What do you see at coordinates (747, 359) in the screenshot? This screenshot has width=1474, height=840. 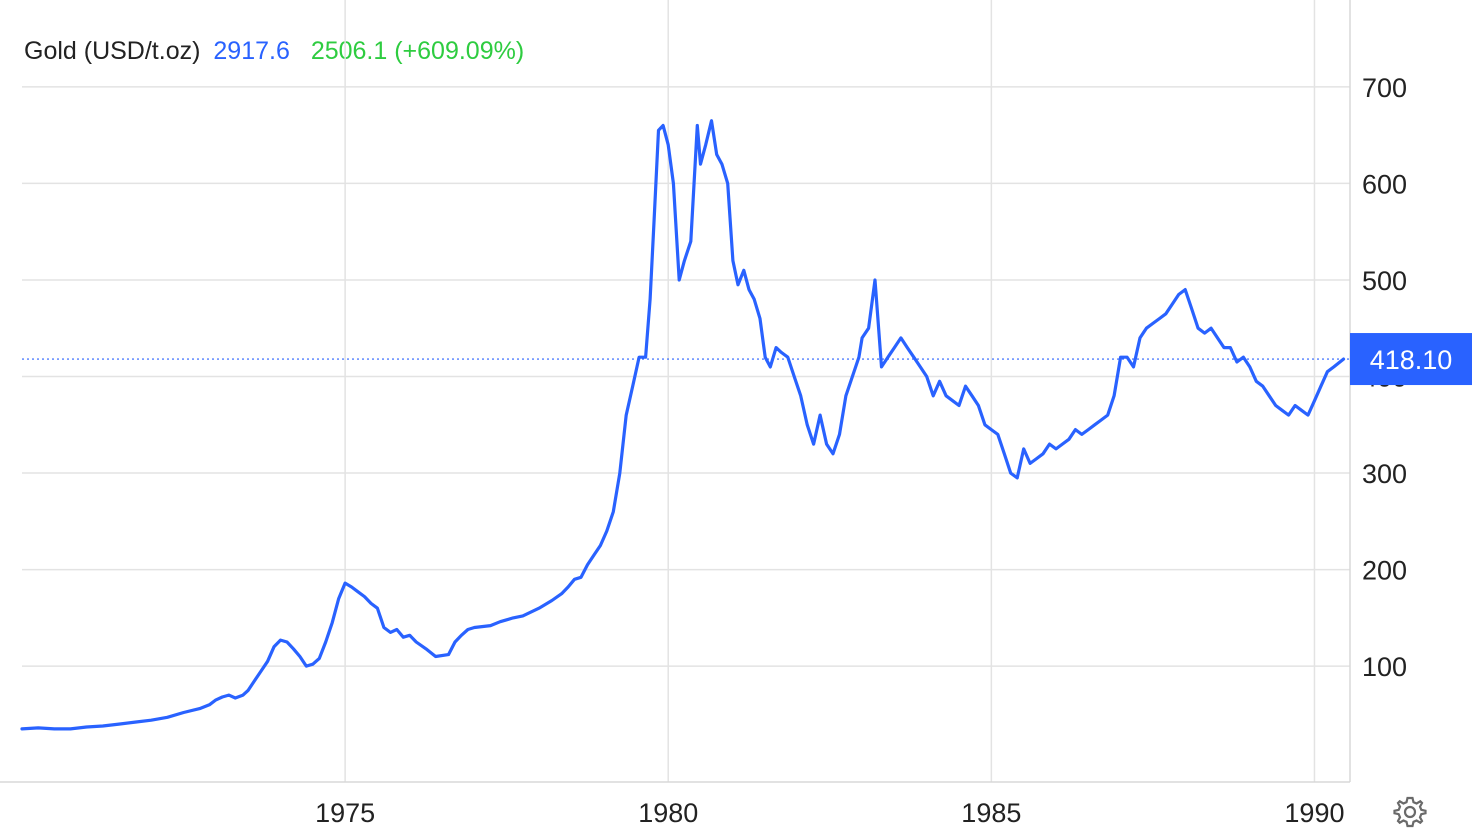 I see `current-price-marker: 418.10` at bounding box center [747, 359].